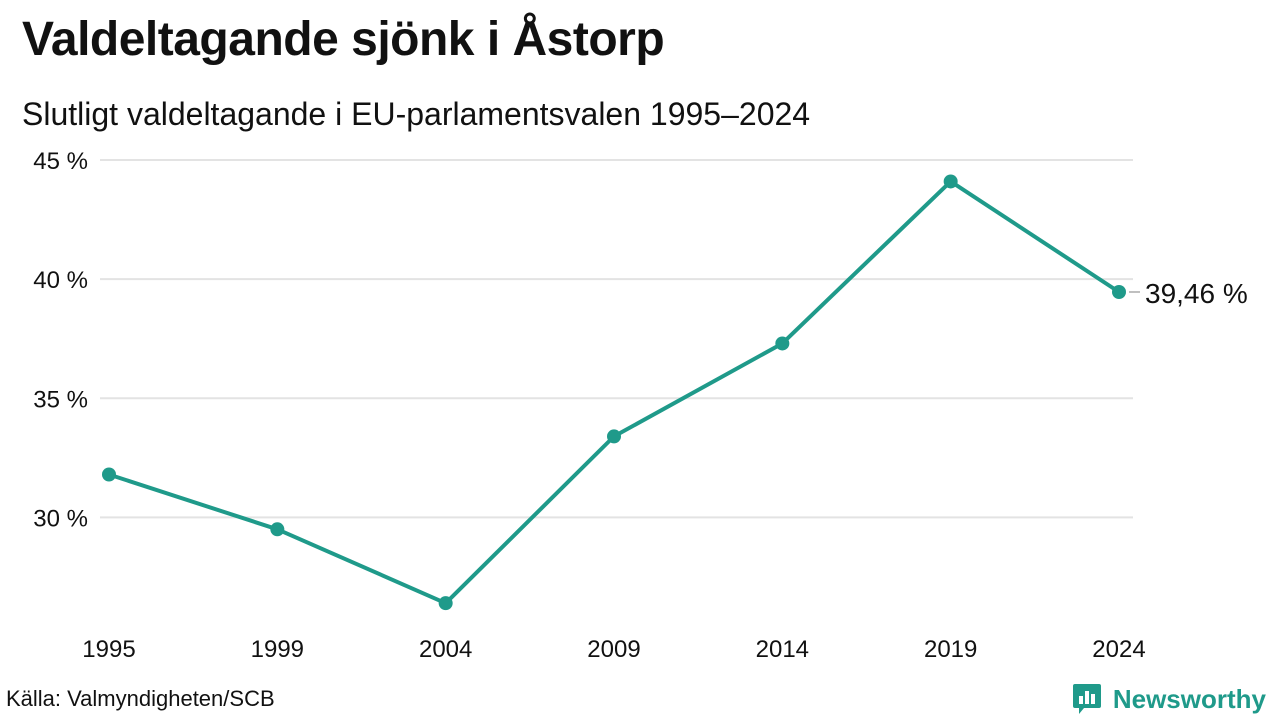 The image size is (1280, 720). I want to click on y-tick-label: 45 %, so click(60, 161).